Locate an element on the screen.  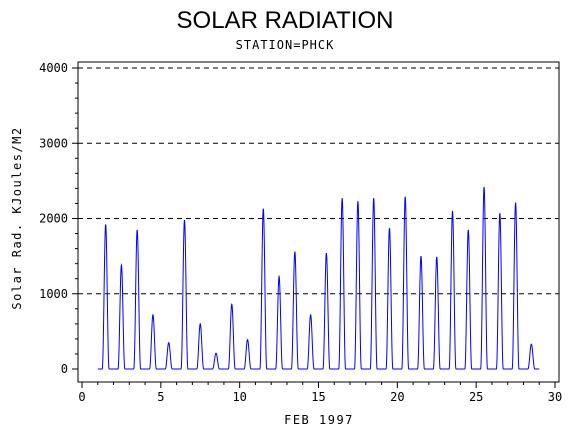
x-tick-label: 5 is located at coordinates (160, 397).